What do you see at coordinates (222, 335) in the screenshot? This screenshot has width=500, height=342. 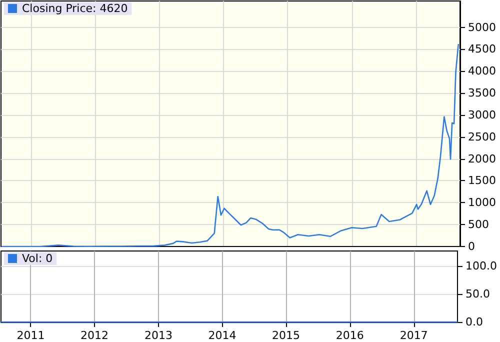 I see `x-tick-label: 2014` at bounding box center [222, 335].